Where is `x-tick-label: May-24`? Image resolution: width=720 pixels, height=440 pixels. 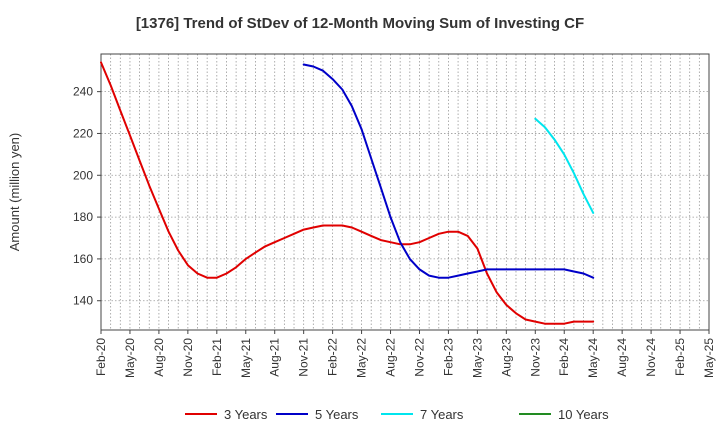 x-tick-label: May-24 is located at coordinates (593, 358).